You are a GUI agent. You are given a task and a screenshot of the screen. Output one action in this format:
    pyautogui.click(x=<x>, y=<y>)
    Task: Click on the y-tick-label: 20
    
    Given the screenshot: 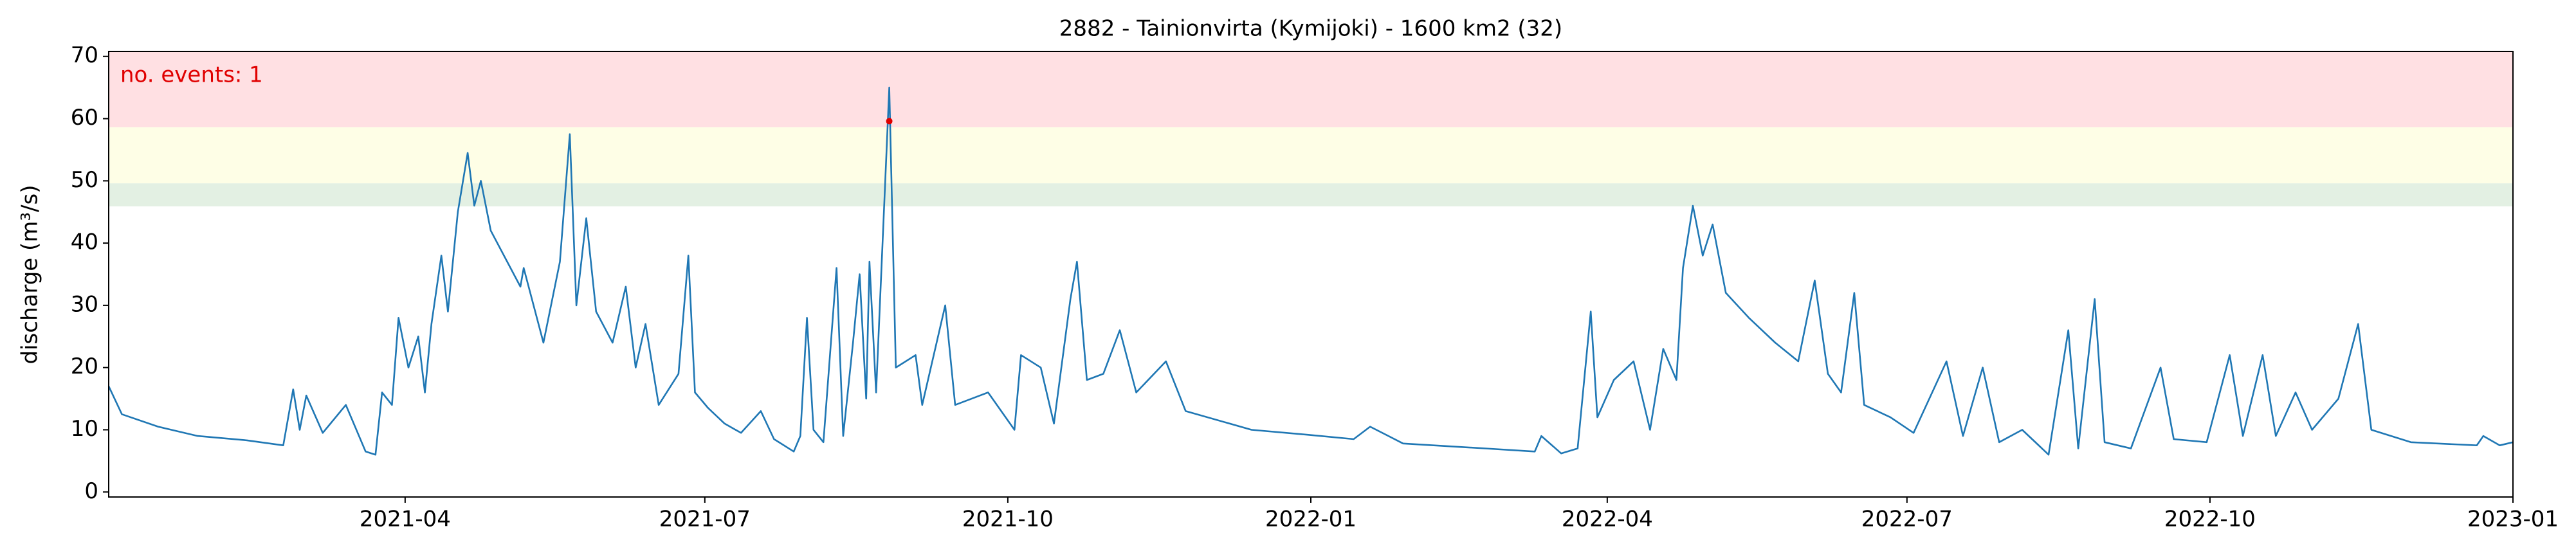 What is the action you would take?
    pyautogui.click(x=85, y=367)
    